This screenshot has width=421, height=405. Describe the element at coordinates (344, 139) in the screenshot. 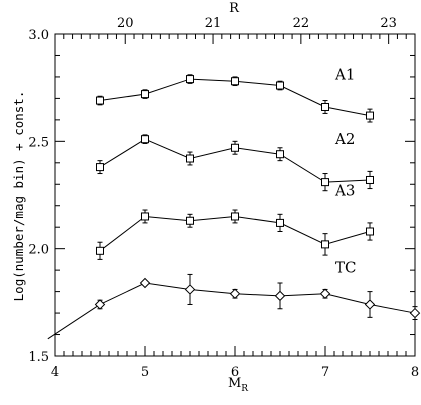

I see `series-label-a2: A2` at that location.